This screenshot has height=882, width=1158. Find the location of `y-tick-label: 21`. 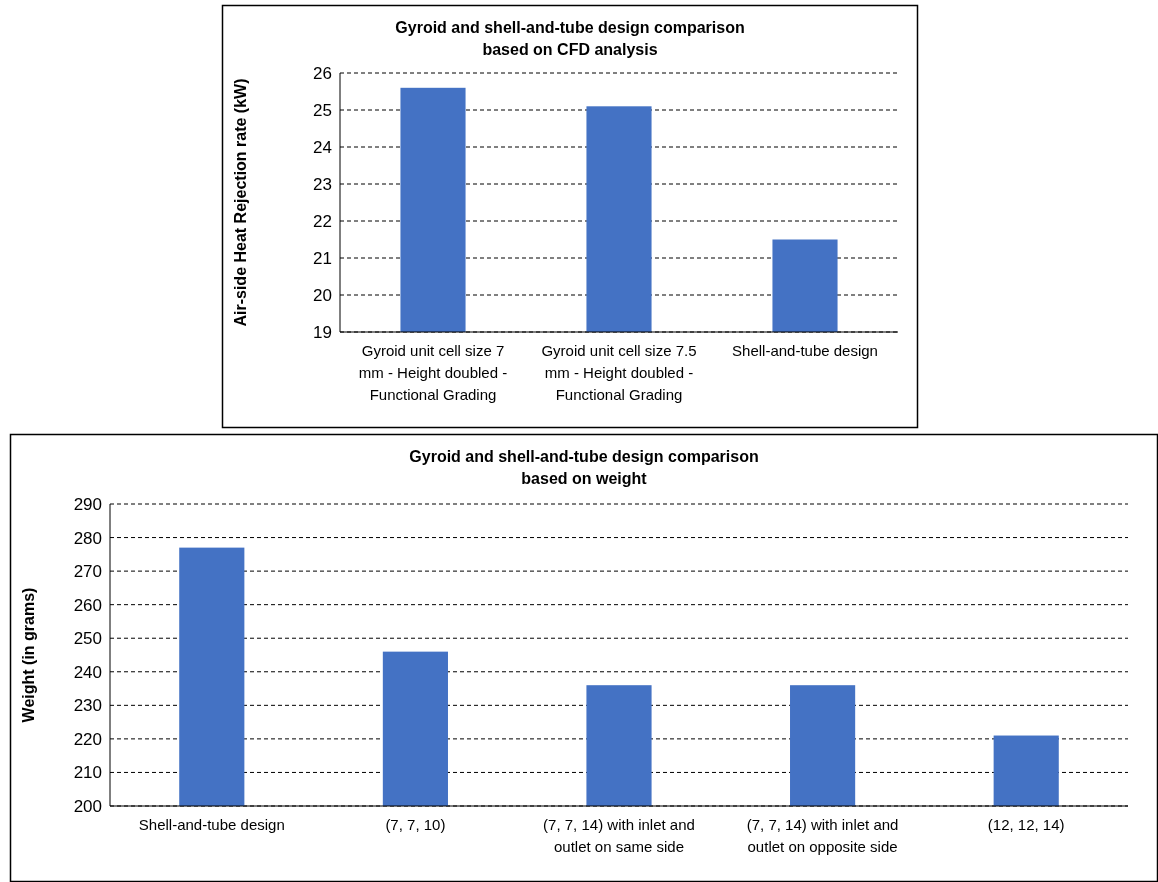

y-tick-label: 21 is located at coordinates (322, 258).